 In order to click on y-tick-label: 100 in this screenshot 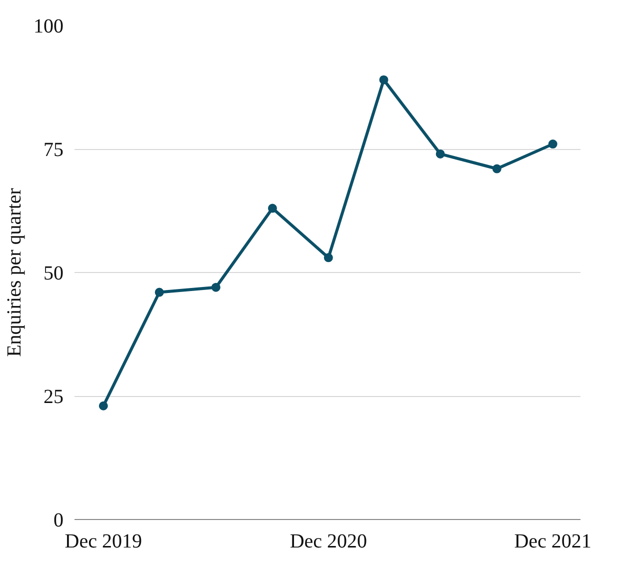, I will do `click(49, 27)`.